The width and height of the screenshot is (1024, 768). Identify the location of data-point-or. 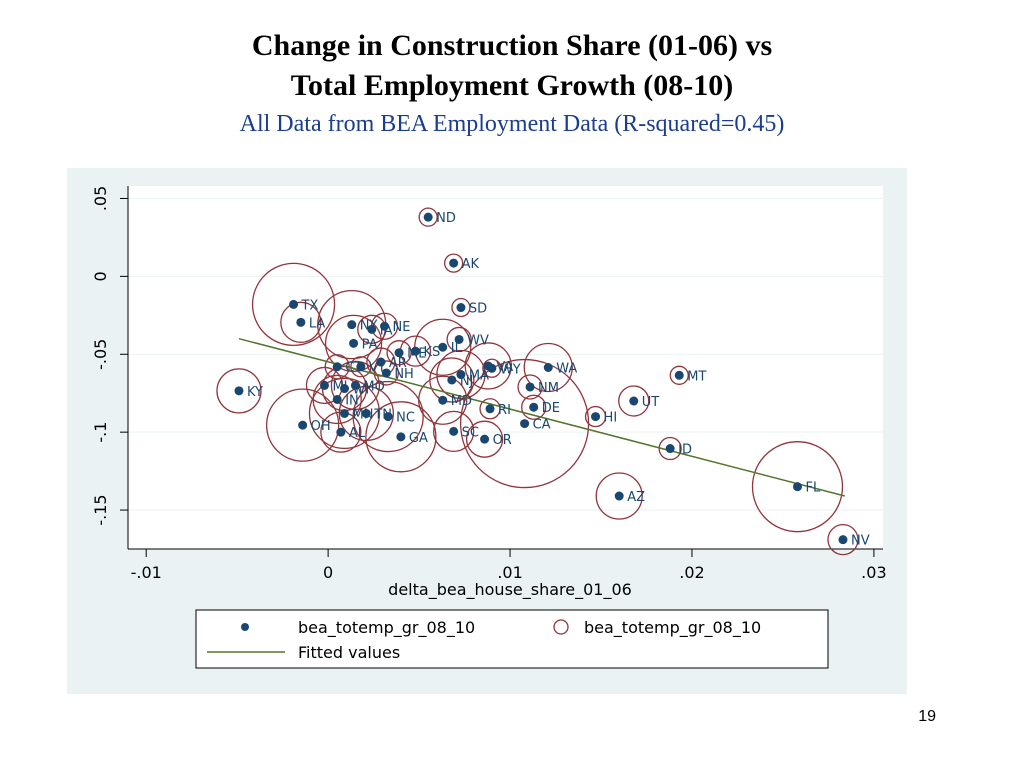
(485, 439).